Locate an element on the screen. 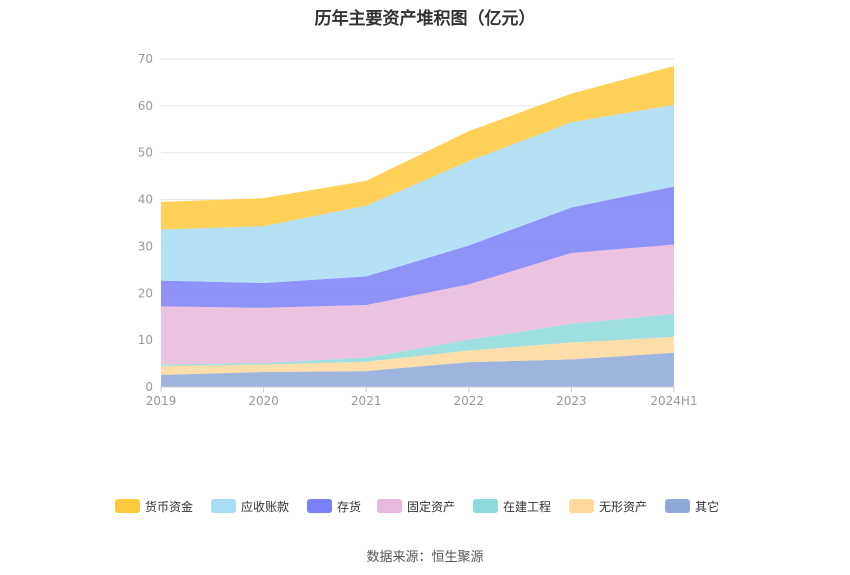 This screenshot has height=575, width=850. area-series-在建工程 is located at coordinates (417, 339).